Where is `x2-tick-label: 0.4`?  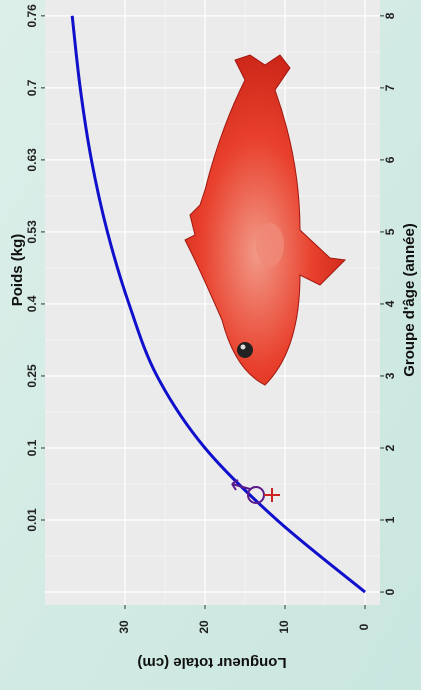 x2-tick-label: 0.4 is located at coordinates (32, 303).